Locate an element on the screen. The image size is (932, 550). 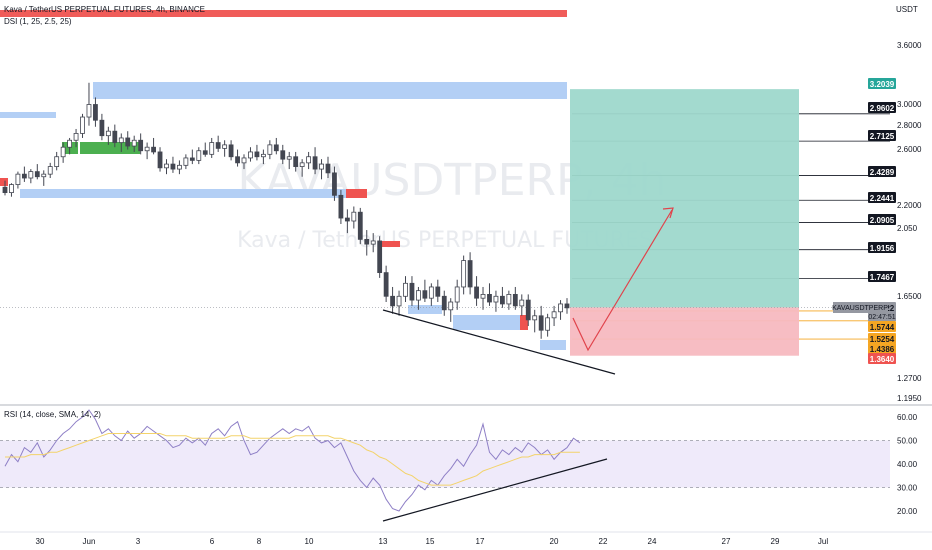
price-label: 2.7125 is located at coordinates (882, 136).